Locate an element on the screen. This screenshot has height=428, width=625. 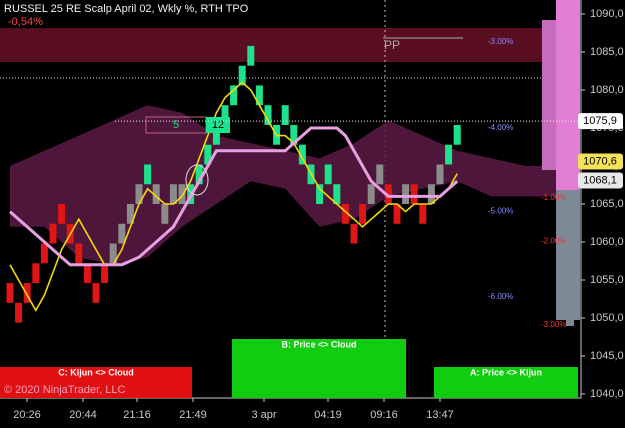
y-tick-label: 1085,0 is located at coordinates (607, 52).